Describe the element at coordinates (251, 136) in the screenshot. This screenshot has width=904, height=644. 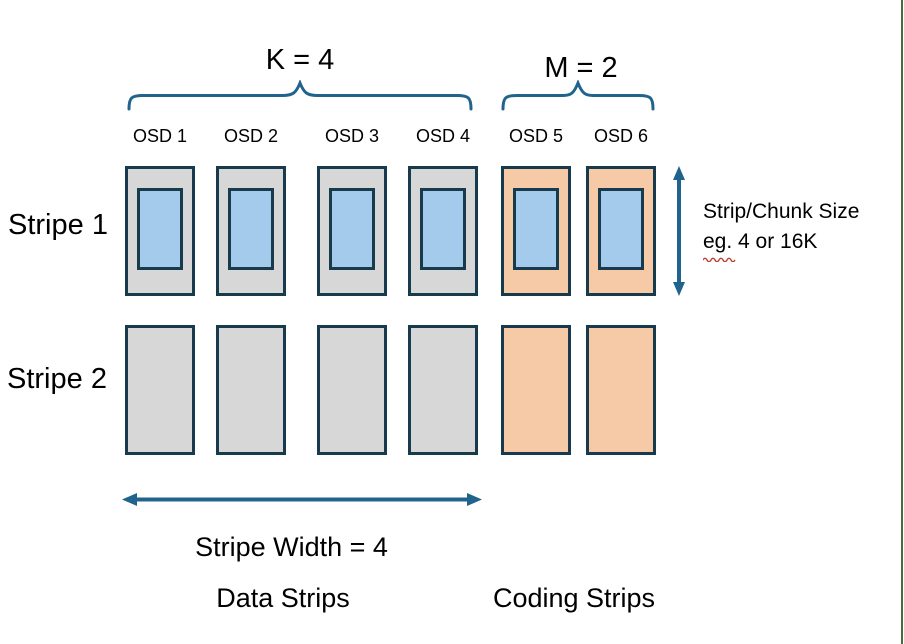
I see `osd-column-label-2: OSD 2` at that location.